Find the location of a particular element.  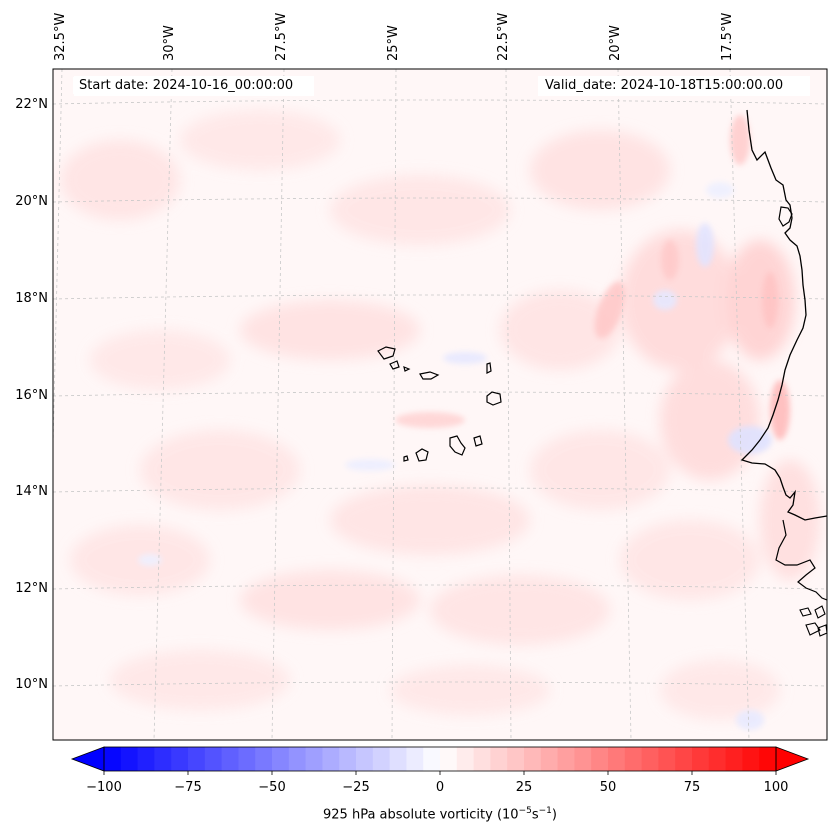

lon-label: 25°W is located at coordinates (393, 43).